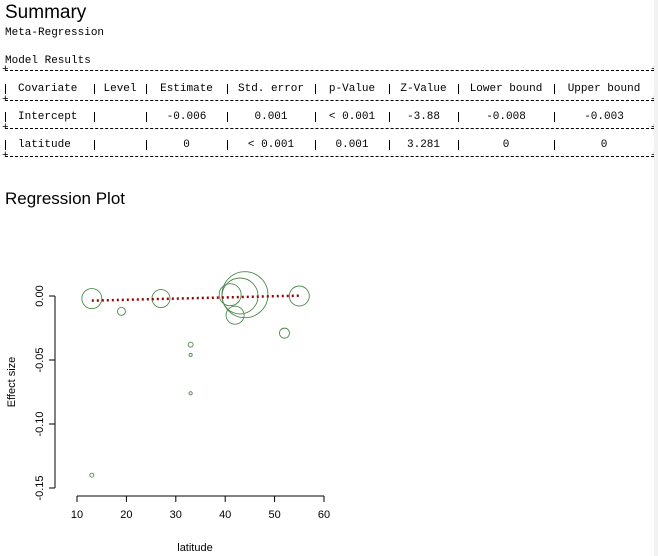 The image size is (658, 556). Describe the element at coordinates (65, 198) in the screenshot. I see `regression-plot-title: Regression Plot` at that location.